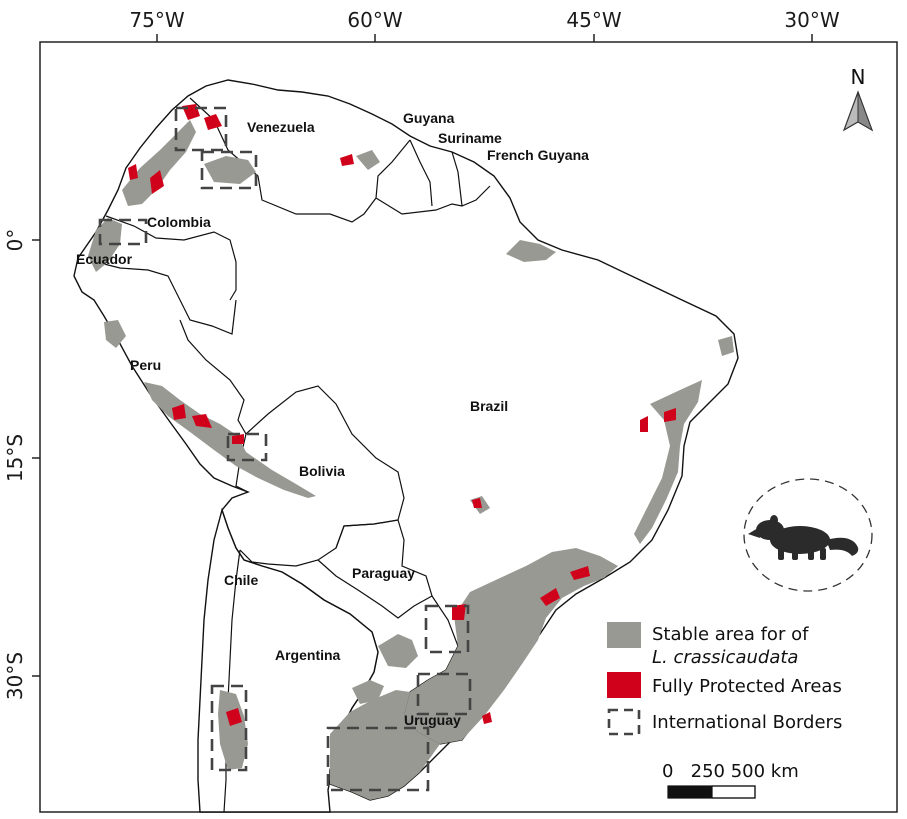  What do you see at coordinates (374, 20) in the screenshot?
I see `lon-tick-60w: 60°W` at bounding box center [374, 20].